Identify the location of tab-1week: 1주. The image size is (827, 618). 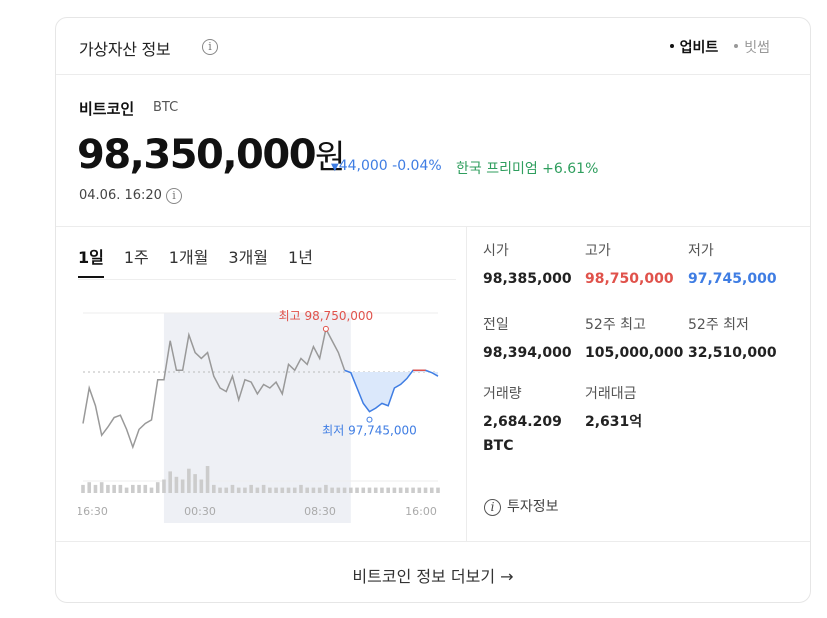
(136, 257).